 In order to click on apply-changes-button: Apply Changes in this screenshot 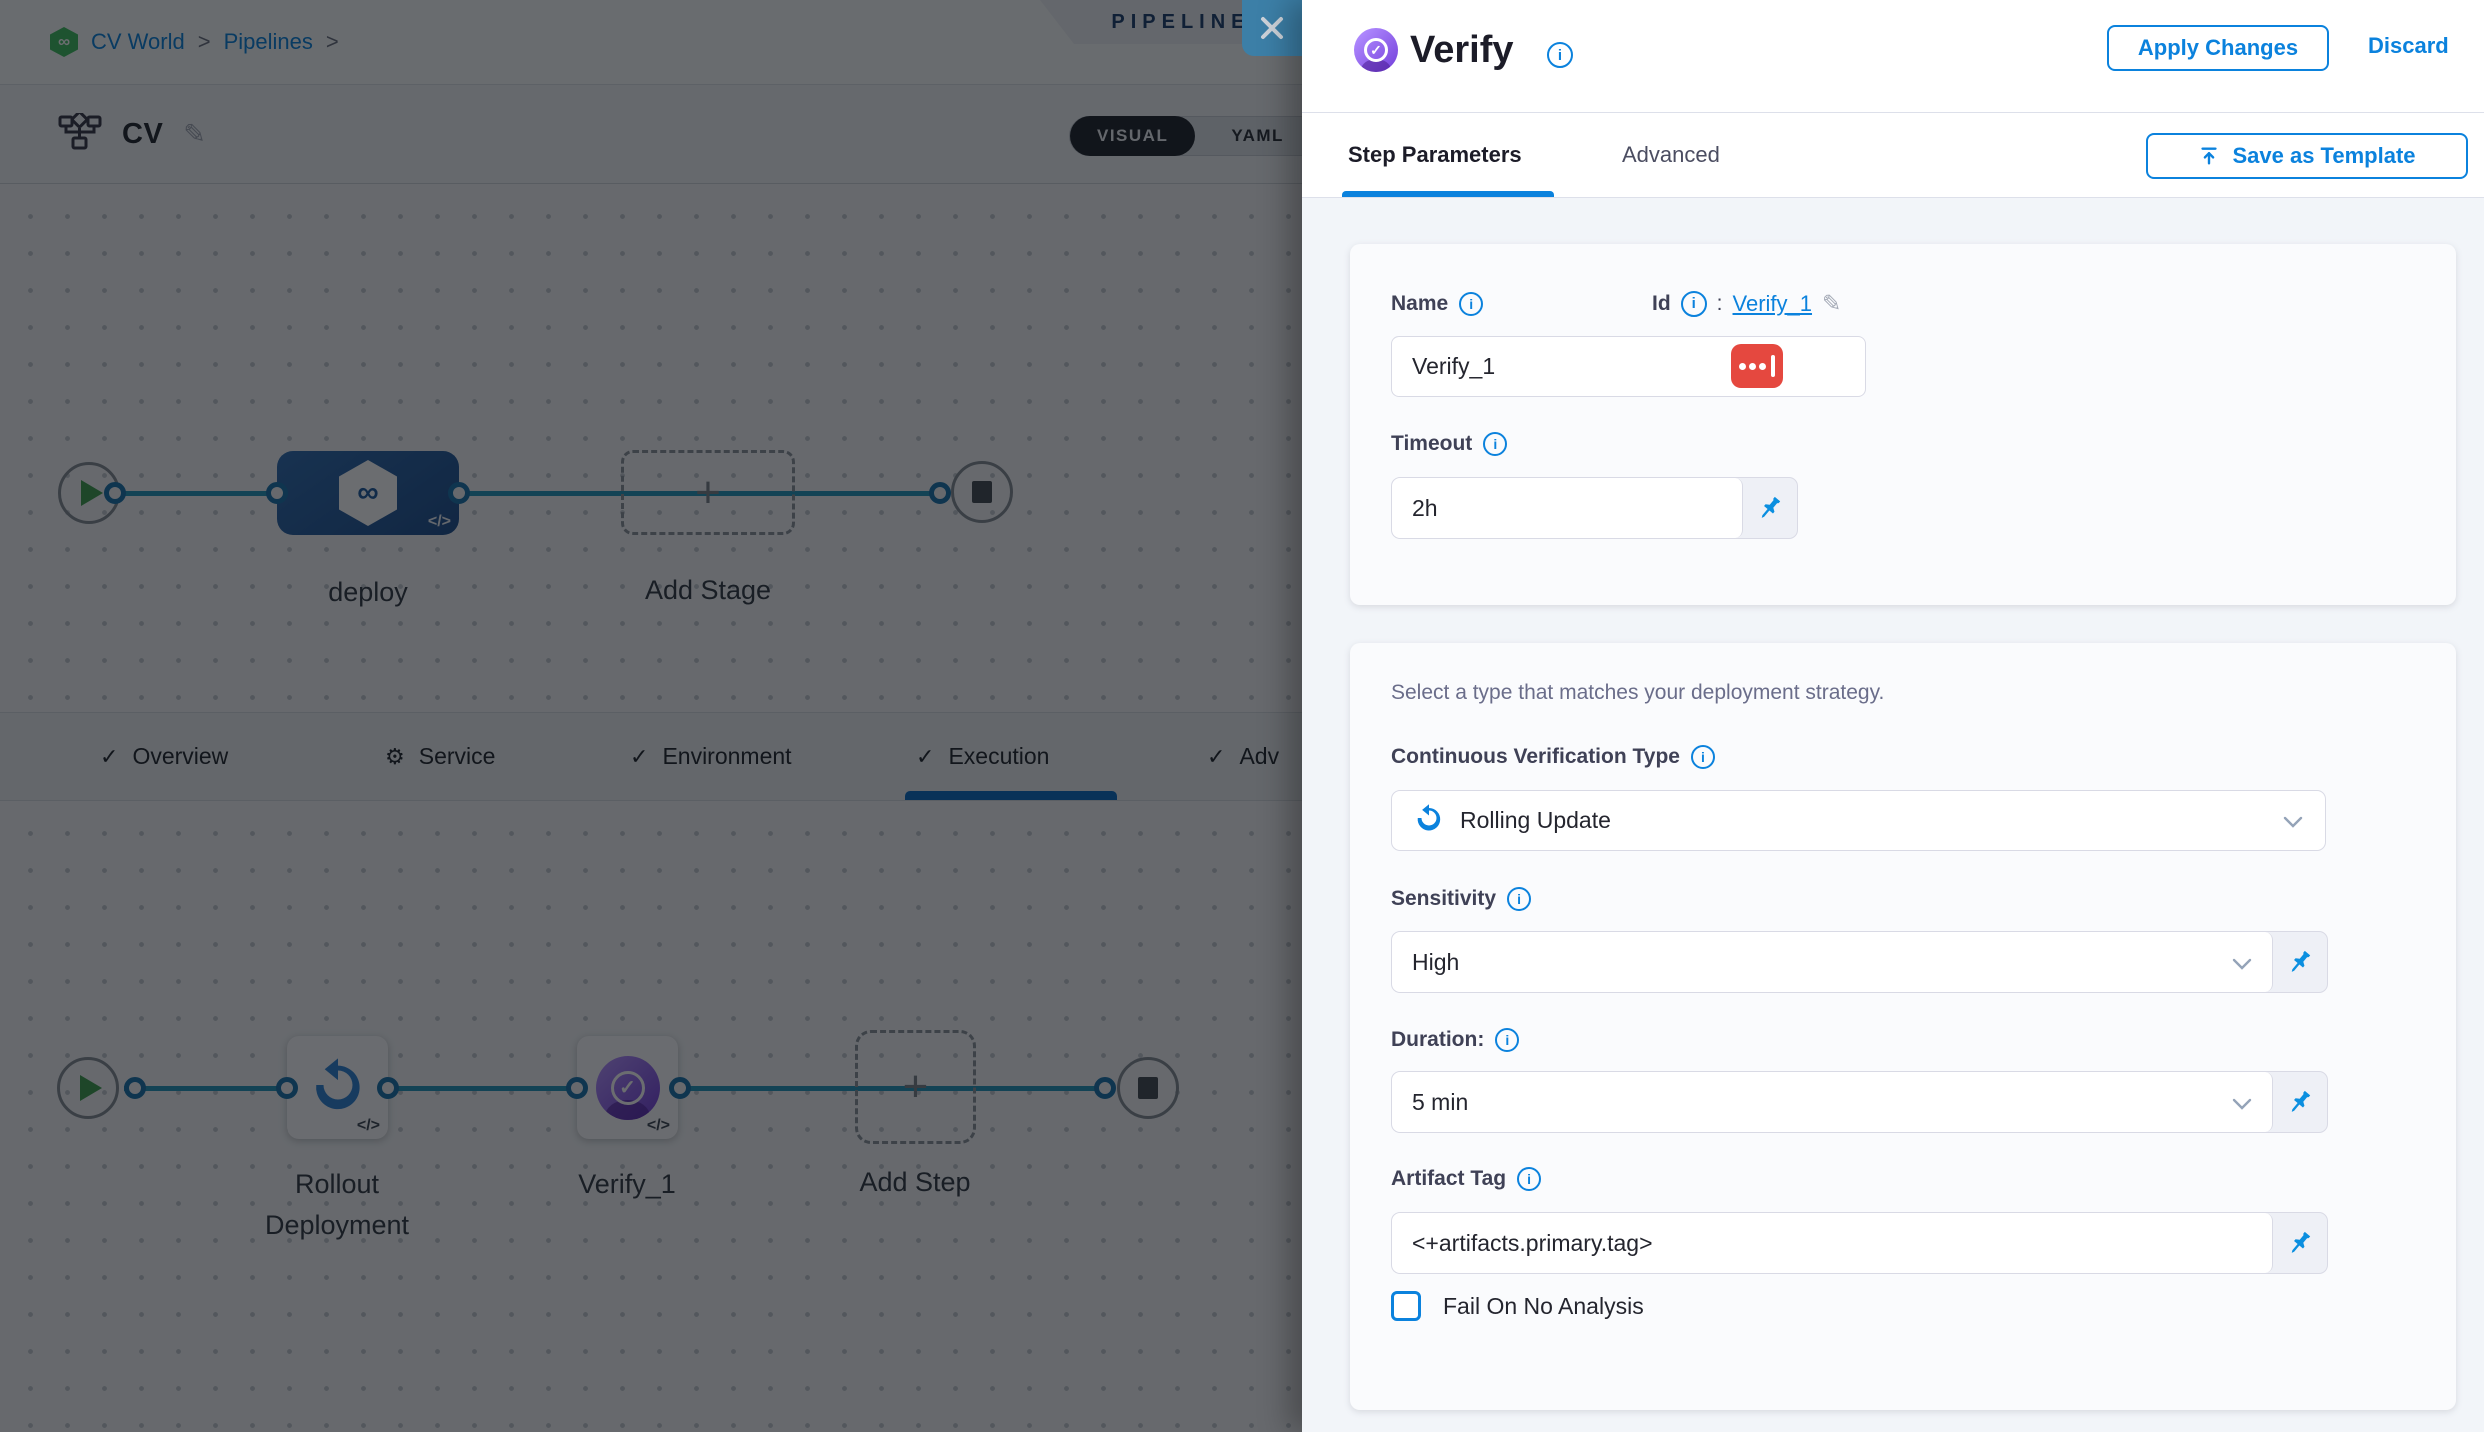, I will do `click(2218, 48)`.